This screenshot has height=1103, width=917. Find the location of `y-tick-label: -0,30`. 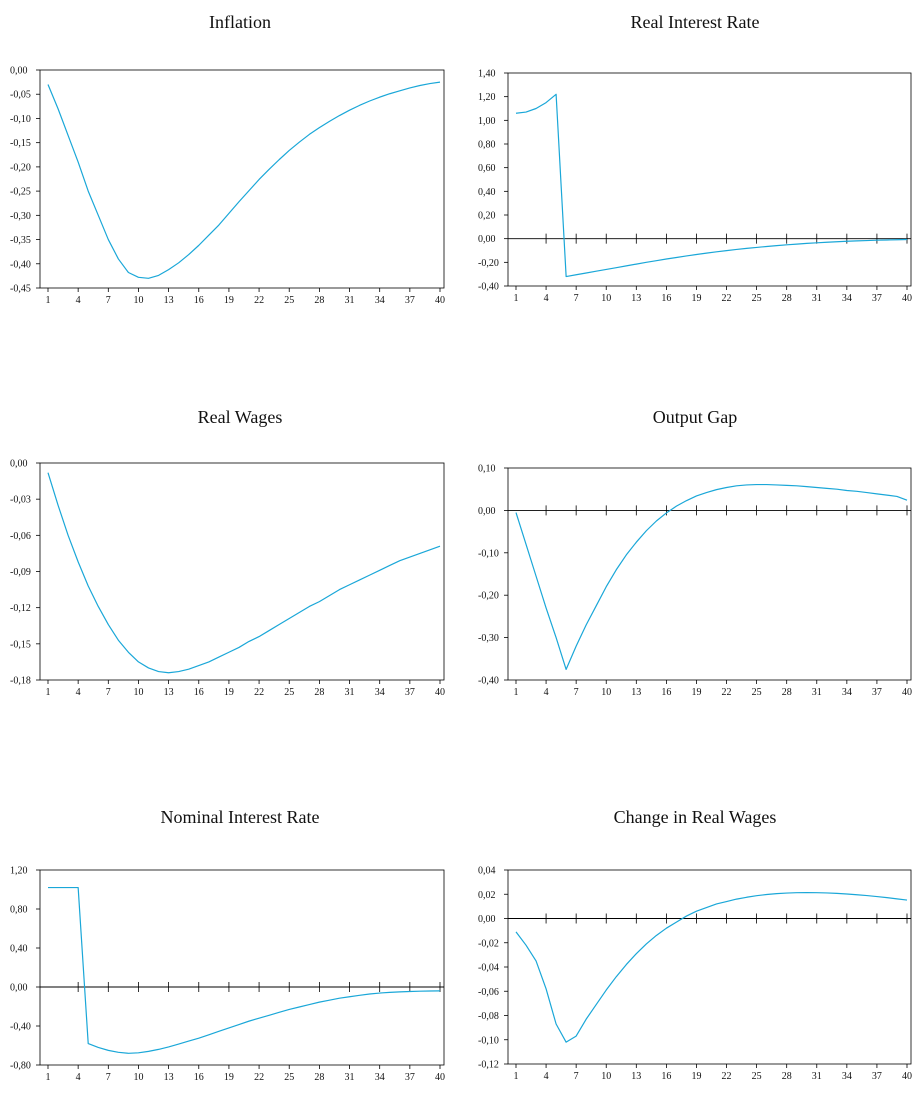

y-tick-label: -0,30 is located at coordinates (488, 638).